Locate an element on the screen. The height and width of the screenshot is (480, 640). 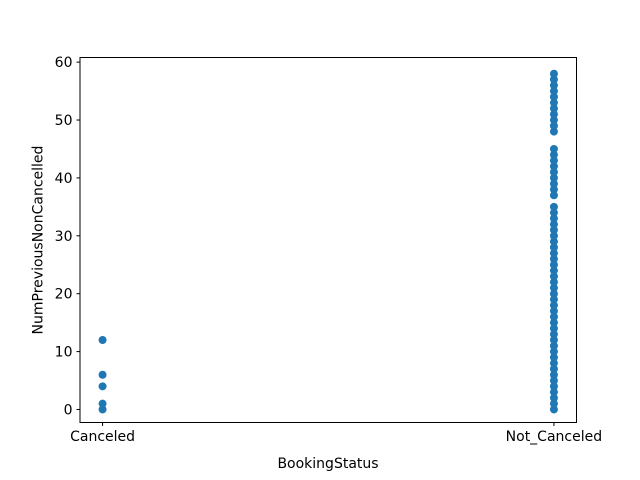
y-tick-label: 60 is located at coordinates (64, 63).